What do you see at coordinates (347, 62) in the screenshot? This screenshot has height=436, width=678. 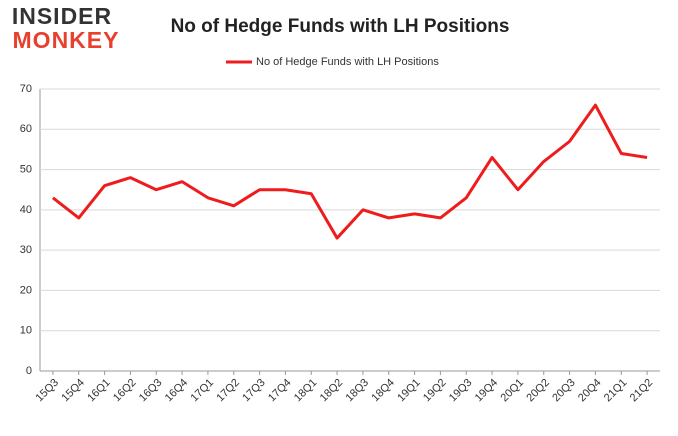 I see `legend-label: No of Hedge Funds with LH Positions` at bounding box center [347, 62].